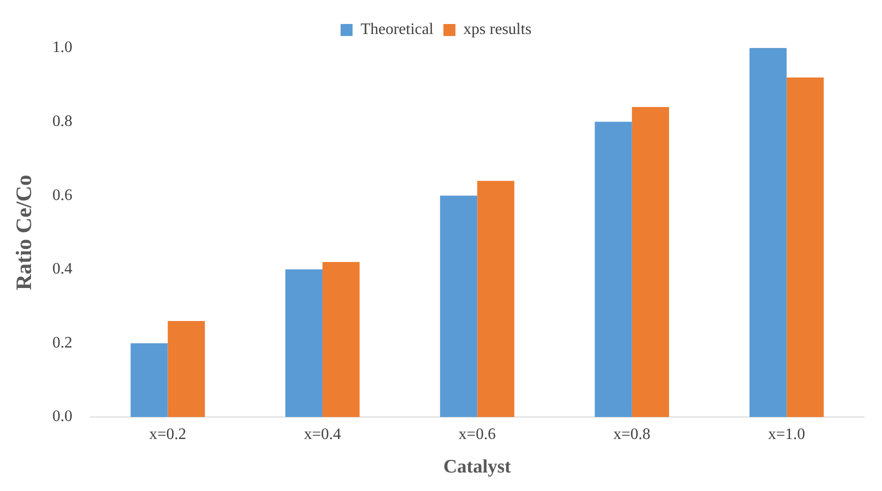  What do you see at coordinates (631, 434) in the screenshot?
I see `x-tick-label: x=0.8` at bounding box center [631, 434].